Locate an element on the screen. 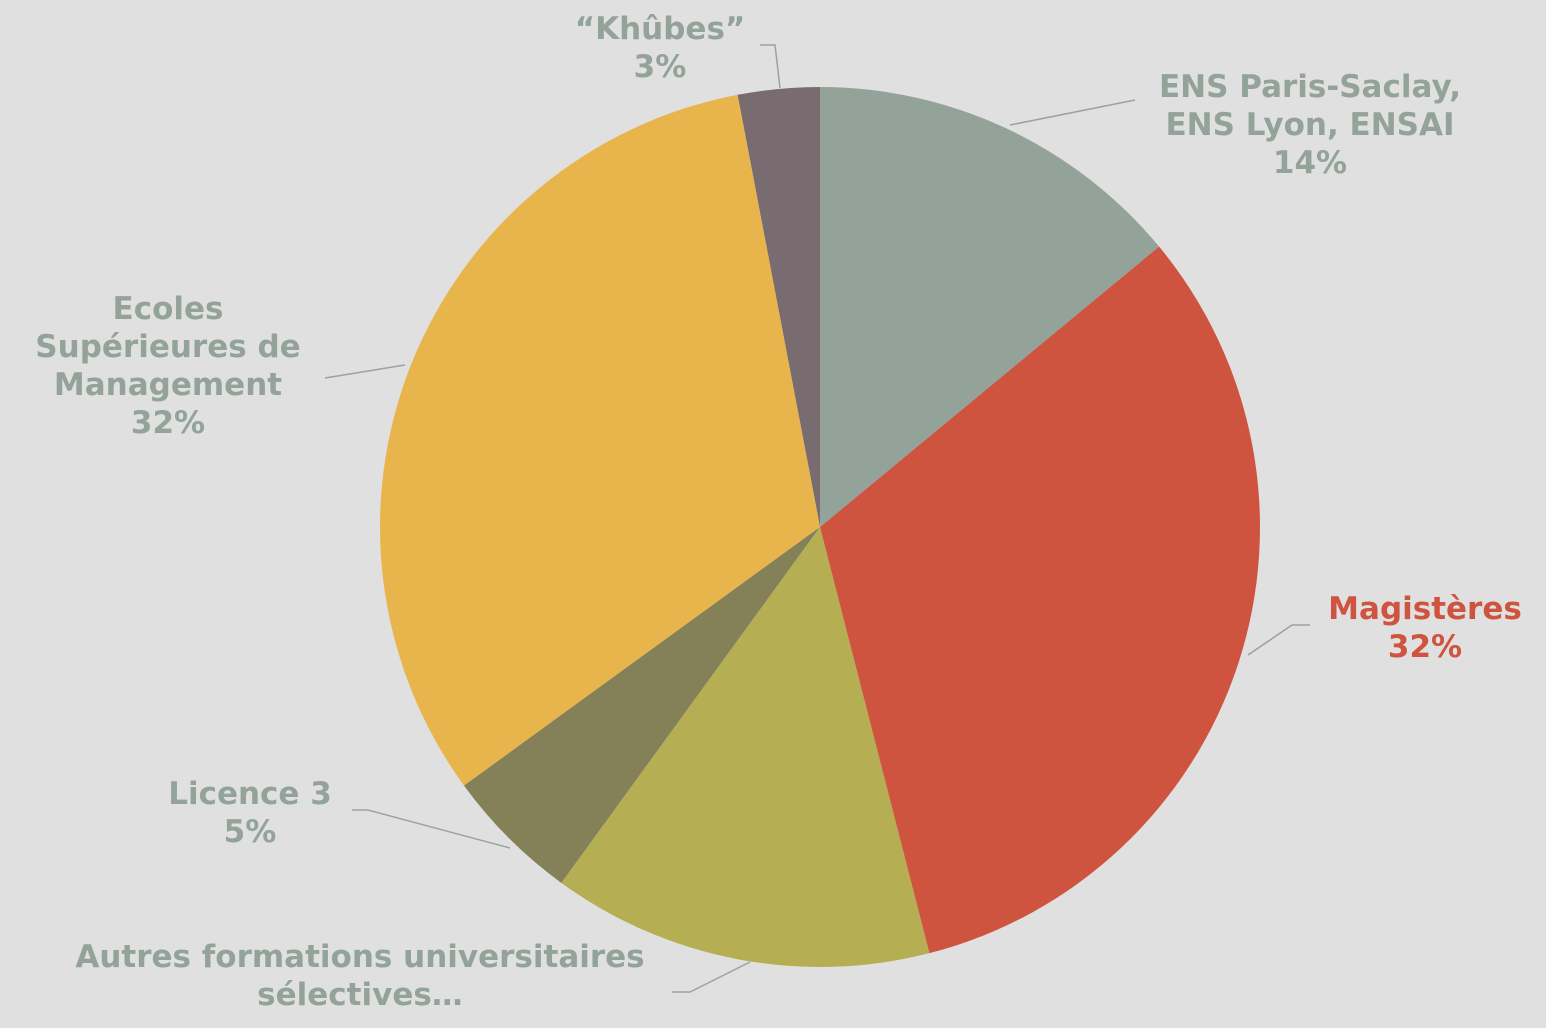 The width and height of the screenshot is (1546, 1028). category-label: Ecoles Supérieures de Management is located at coordinates (168, 347).